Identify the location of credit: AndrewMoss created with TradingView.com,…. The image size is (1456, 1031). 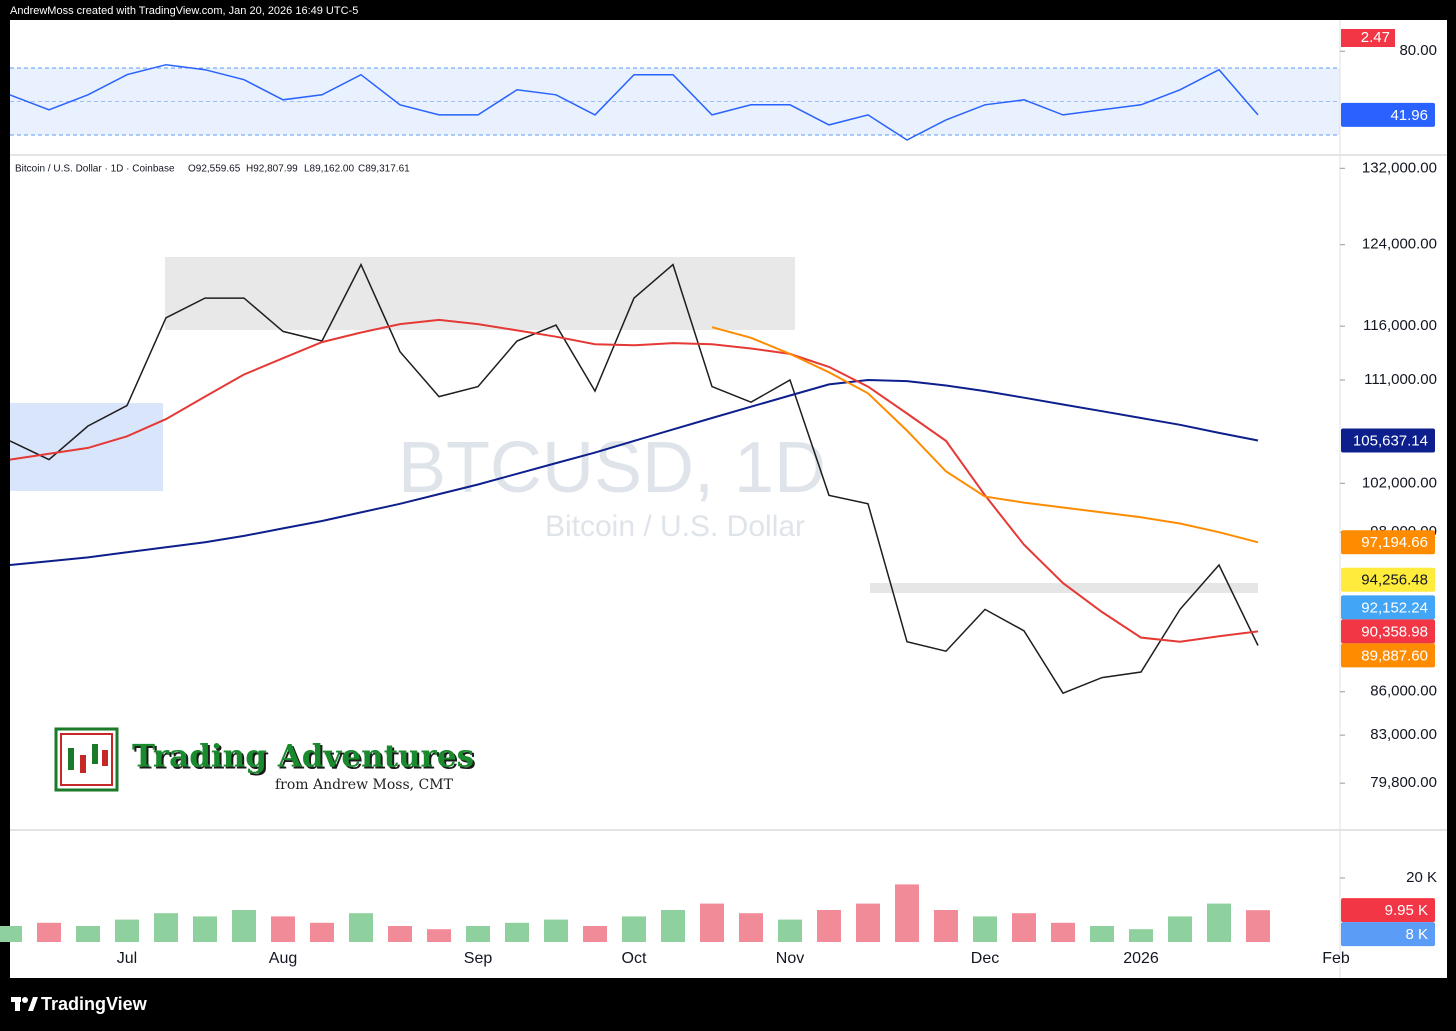
(184, 11).